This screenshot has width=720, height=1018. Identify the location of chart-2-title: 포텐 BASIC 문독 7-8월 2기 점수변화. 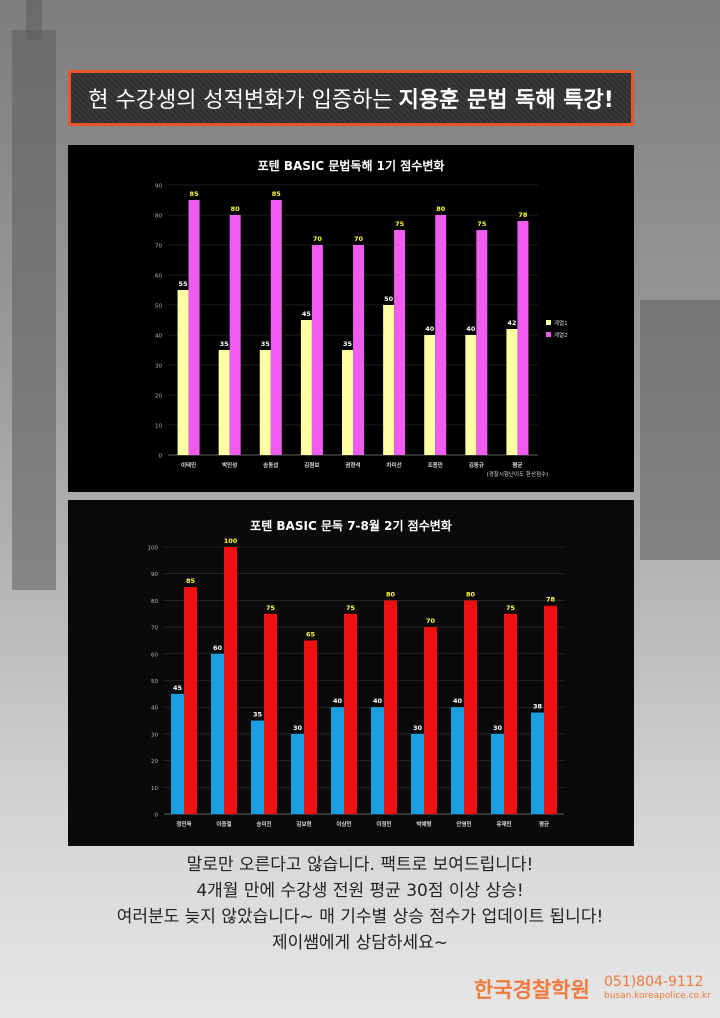
(351, 526).